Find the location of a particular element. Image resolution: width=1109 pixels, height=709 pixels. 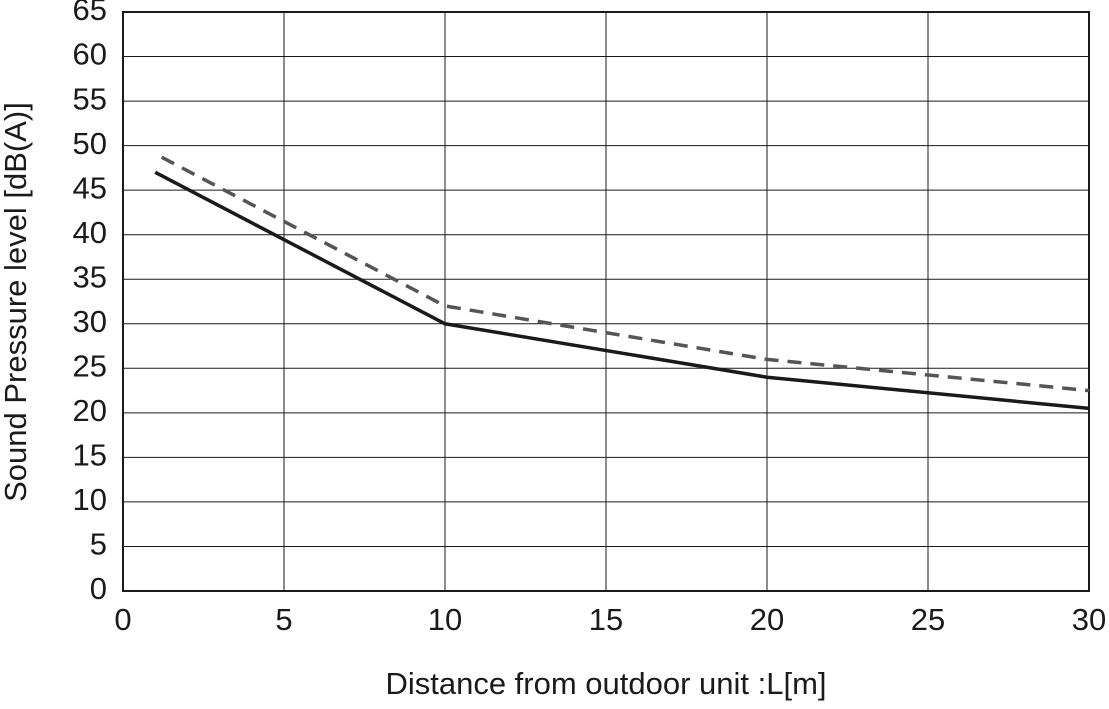

y-tick-label: 60 is located at coordinates (90, 54).